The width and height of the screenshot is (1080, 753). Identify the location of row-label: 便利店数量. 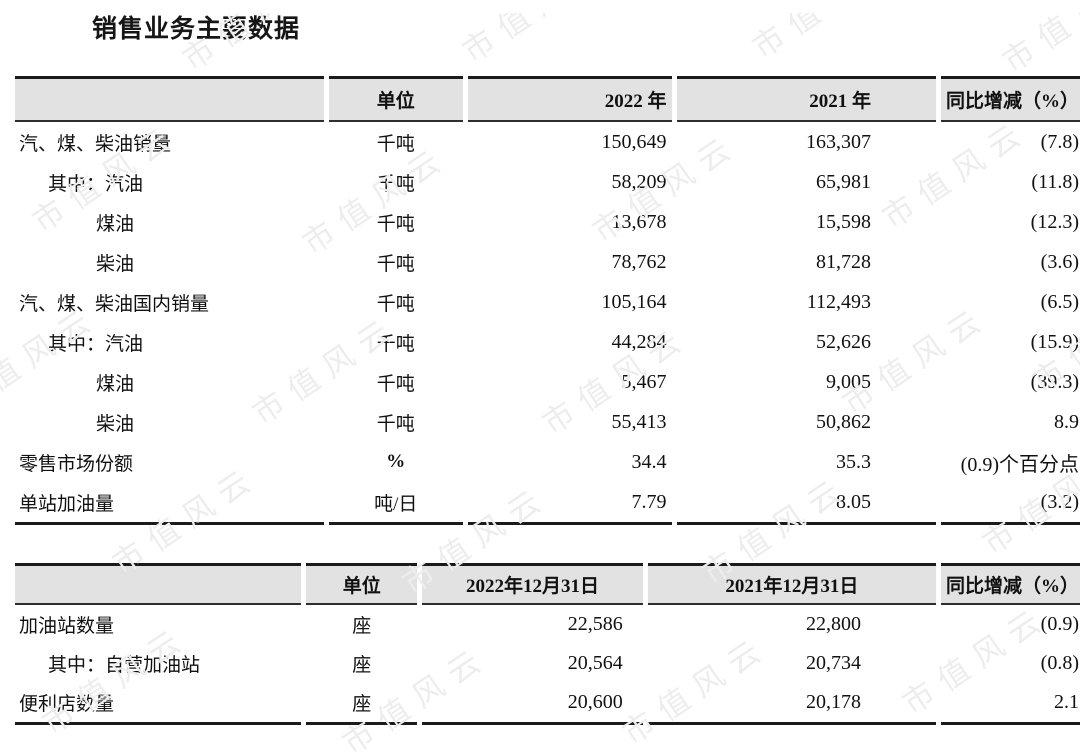
(158, 704).